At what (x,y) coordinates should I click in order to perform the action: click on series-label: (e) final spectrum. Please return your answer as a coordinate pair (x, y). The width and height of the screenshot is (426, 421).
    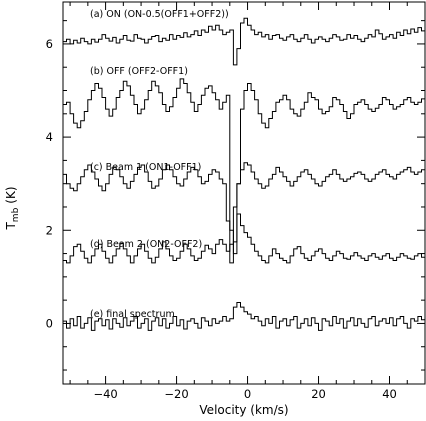
    Looking at the image, I should click on (132, 314).